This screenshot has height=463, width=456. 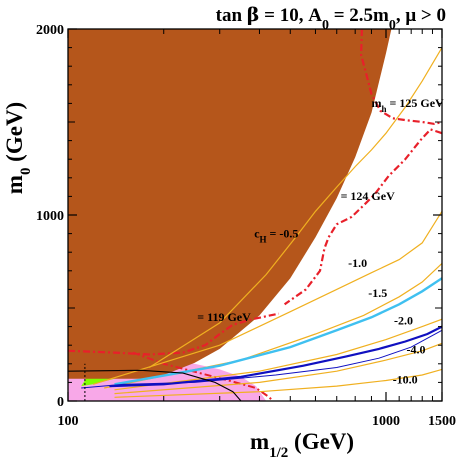 What do you see at coordinates (377, 293) in the screenshot?
I see `ch-label-6: -1.5` at bounding box center [377, 293].